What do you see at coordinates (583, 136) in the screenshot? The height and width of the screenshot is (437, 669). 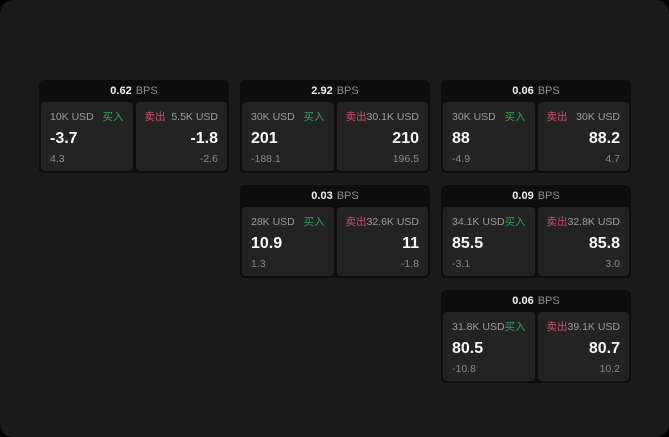 I see `sell-panel: 卖出 30K USD 88.2 4.7` at bounding box center [583, 136].